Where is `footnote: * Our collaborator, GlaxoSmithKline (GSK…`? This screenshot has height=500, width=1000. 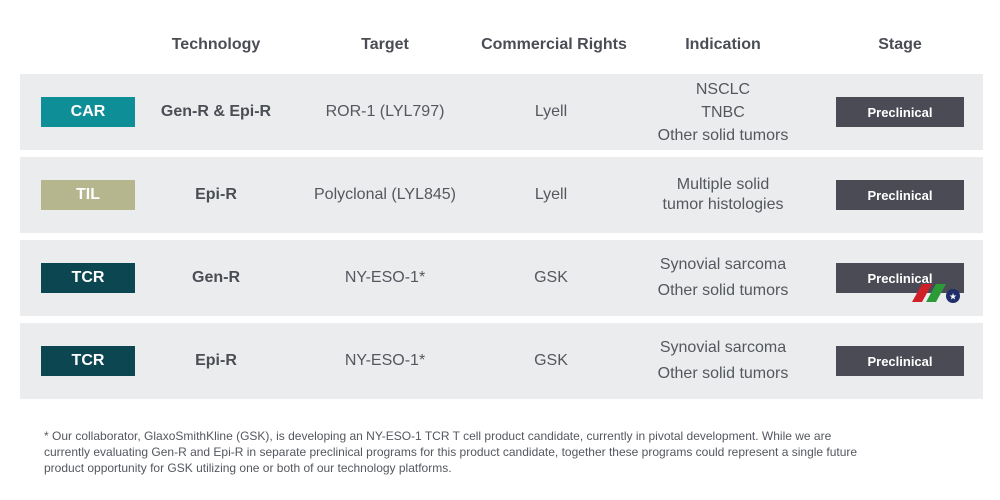 footnote: * Our collaborator, GlaxoSmithKline (GSK… is located at coordinates (451, 452).